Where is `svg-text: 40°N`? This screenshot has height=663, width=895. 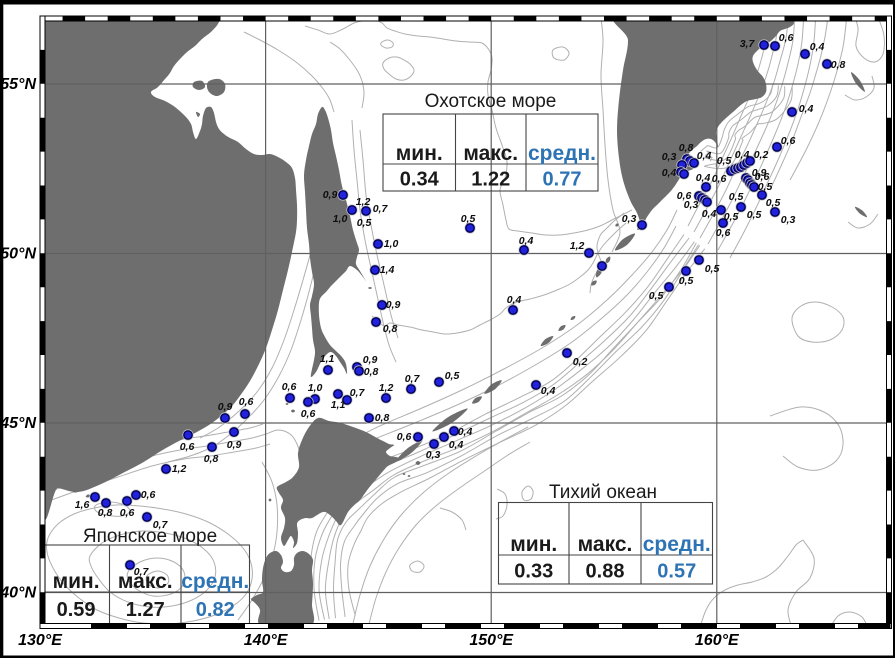
svg-text: 40°N is located at coordinates (18, 593).